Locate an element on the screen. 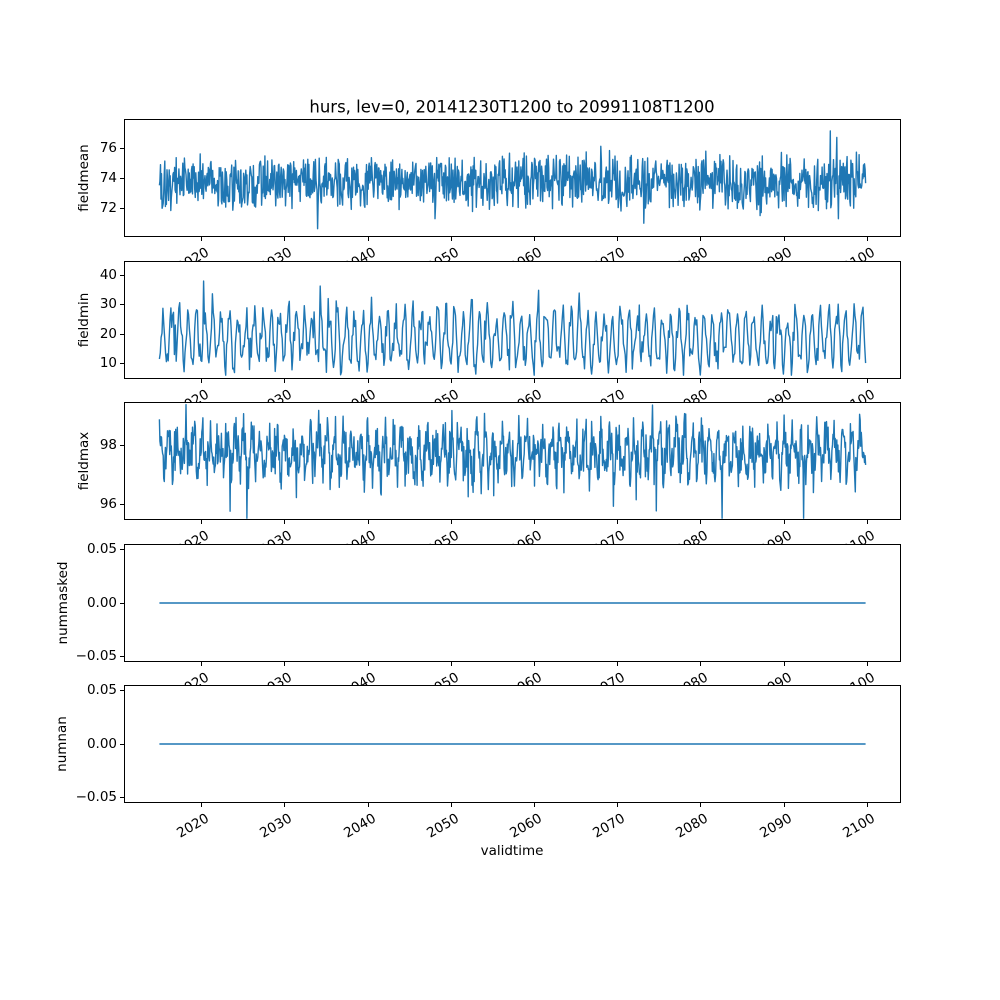 This screenshot has width=1000, height=1000. y-axis-label-fieldmin: fieldmin is located at coordinates (84, 319).